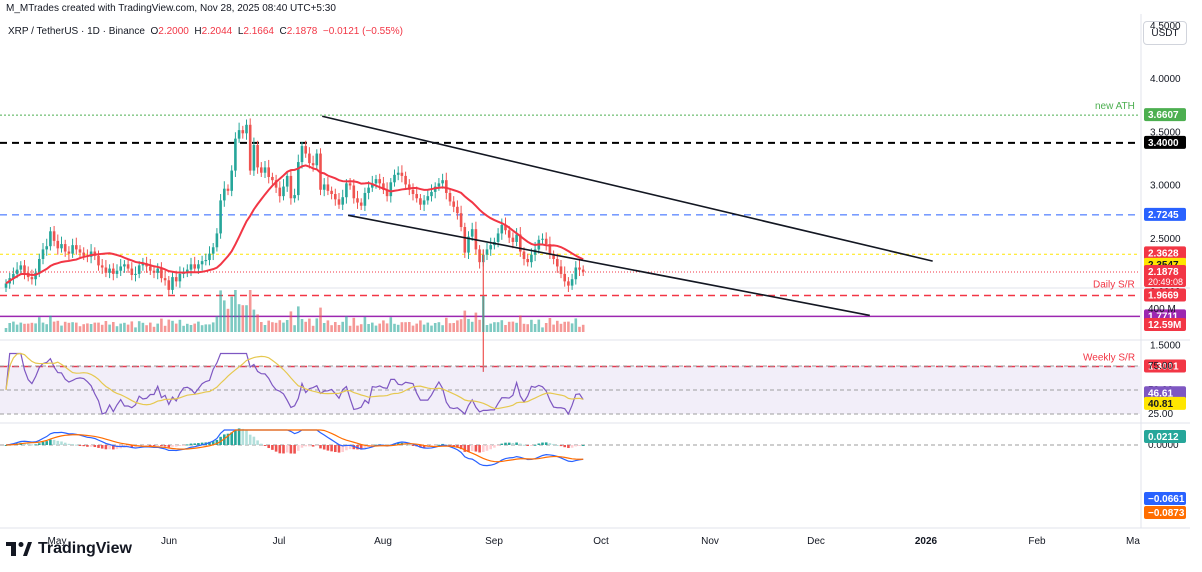 This screenshot has height=572, width=1202. What do you see at coordinates (1162, 309) in the screenshot?
I see `volume-tick-label: 400 M` at bounding box center [1162, 309].